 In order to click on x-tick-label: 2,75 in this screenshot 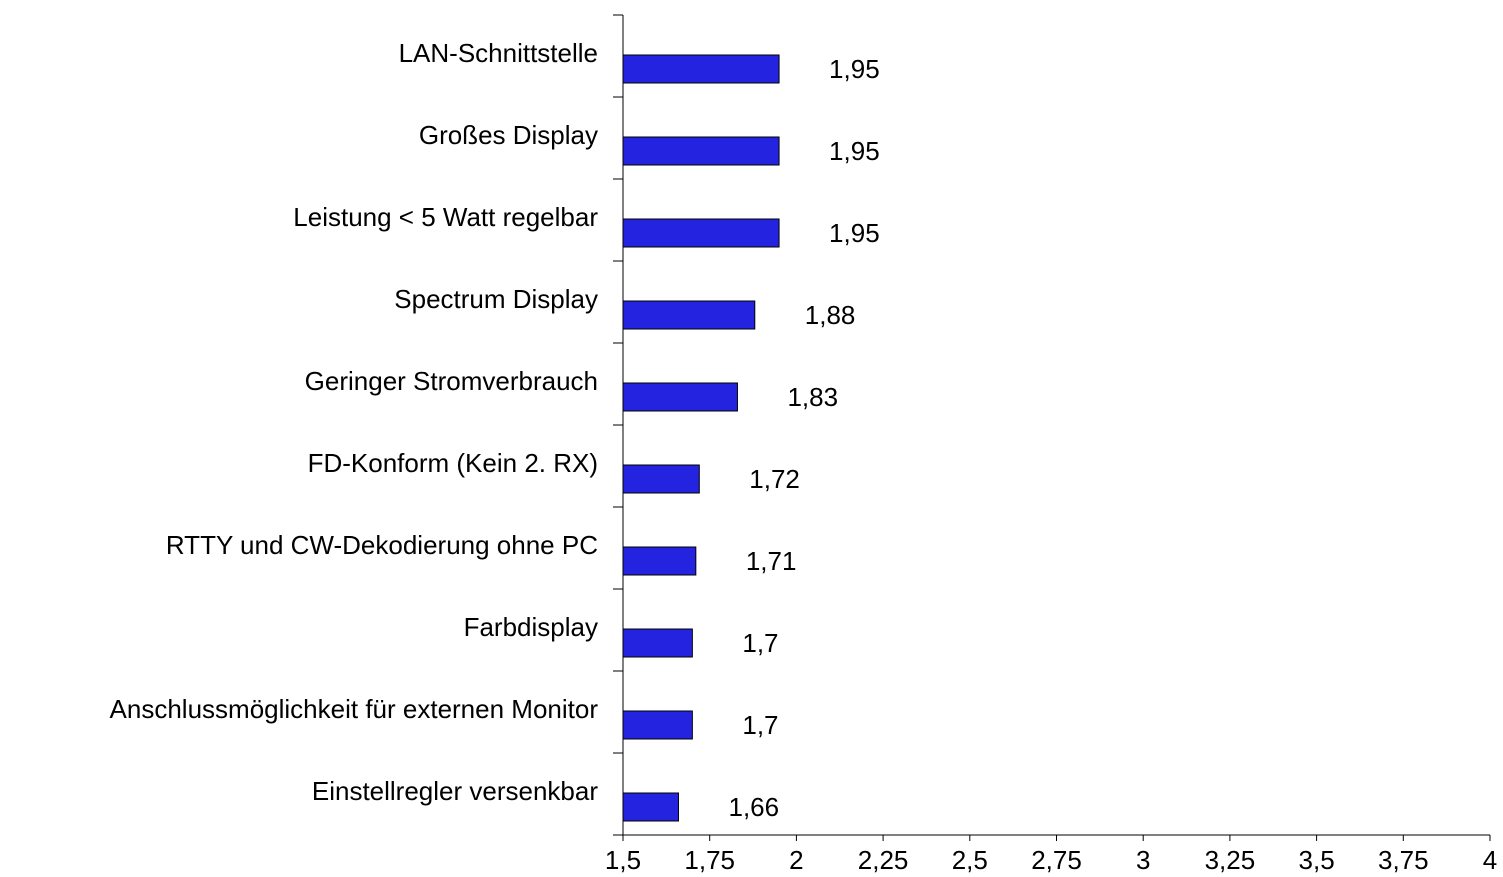, I will do `click(1056, 860)`.